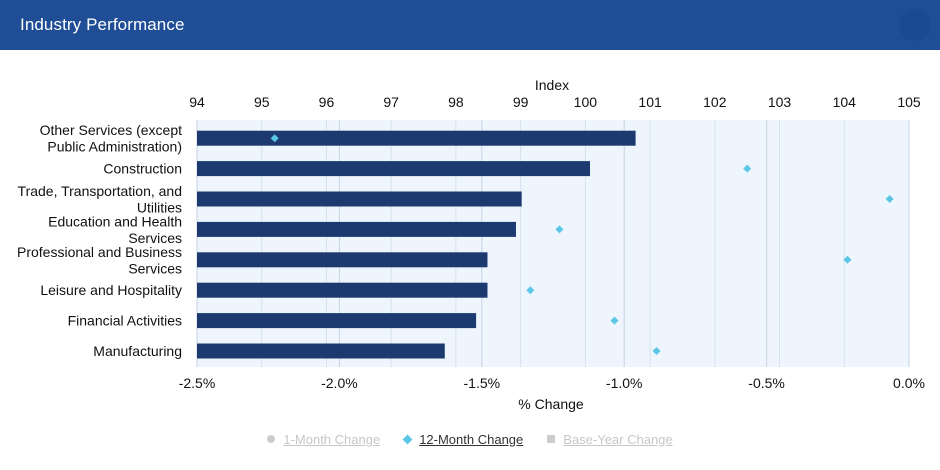 The height and width of the screenshot is (470, 940). Describe the element at coordinates (99, 252) in the screenshot. I see `category-label: Professional and Business` at that location.